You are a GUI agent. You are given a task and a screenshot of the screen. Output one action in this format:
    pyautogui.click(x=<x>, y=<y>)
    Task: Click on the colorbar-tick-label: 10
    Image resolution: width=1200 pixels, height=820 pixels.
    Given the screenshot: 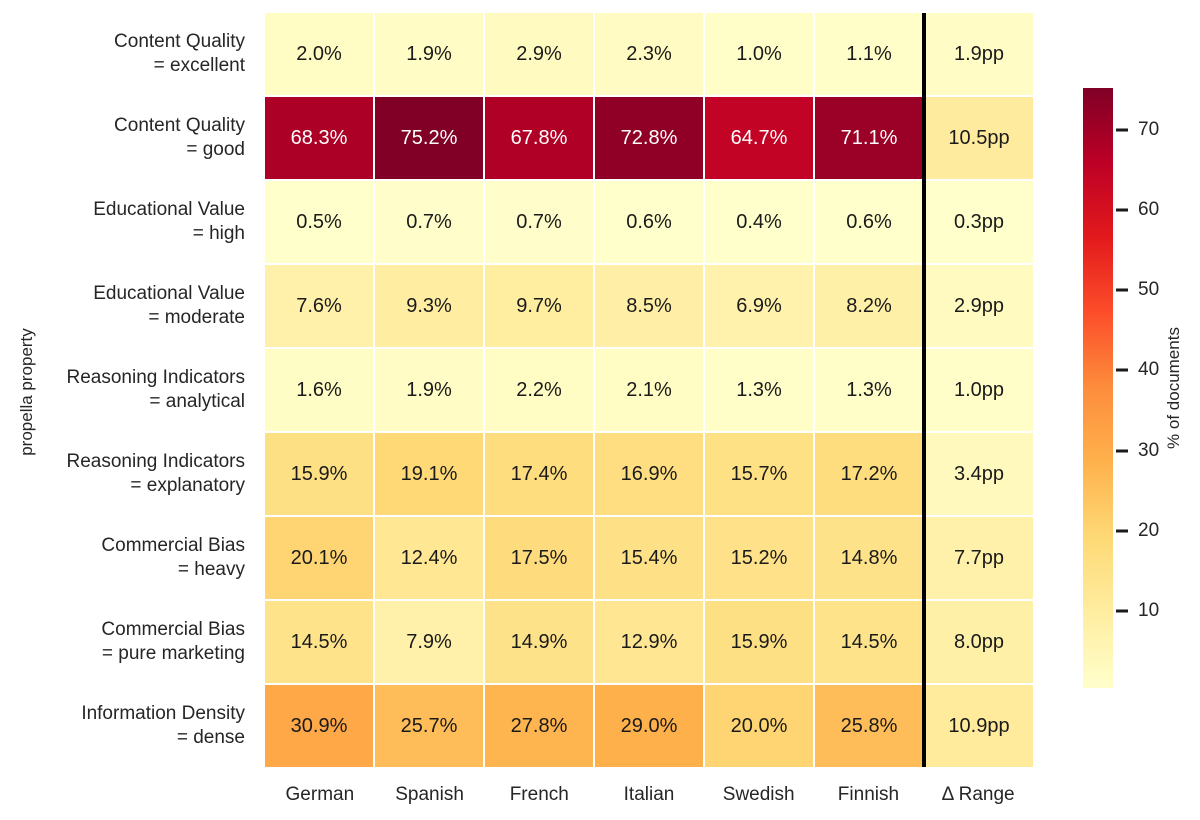 What is the action you would take?
    pyautogui.click(x=1149, y=610)
    